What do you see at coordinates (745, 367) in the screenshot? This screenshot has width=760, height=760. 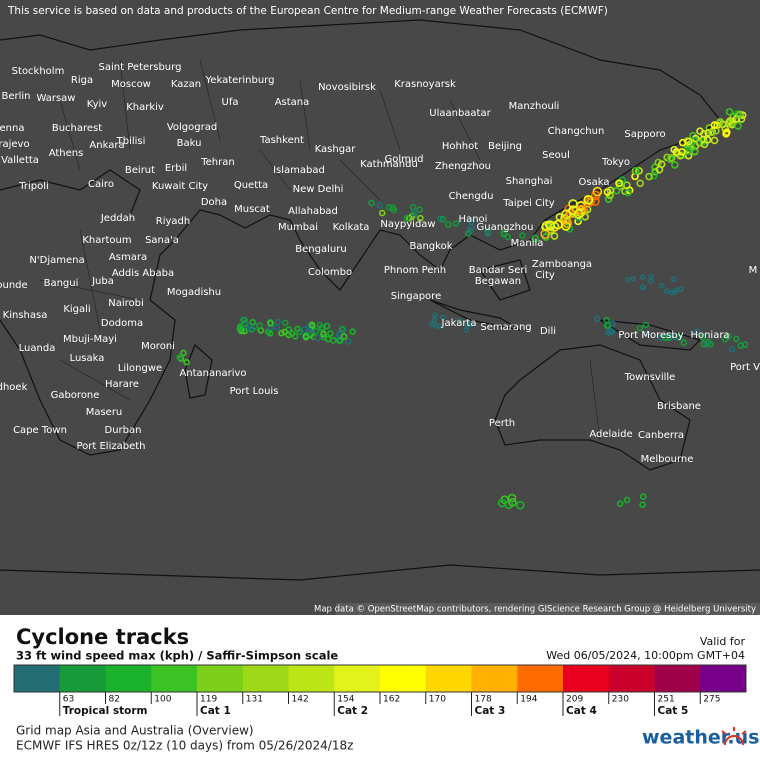 I see `city-label: Port V` at bounding box center [745, 367].